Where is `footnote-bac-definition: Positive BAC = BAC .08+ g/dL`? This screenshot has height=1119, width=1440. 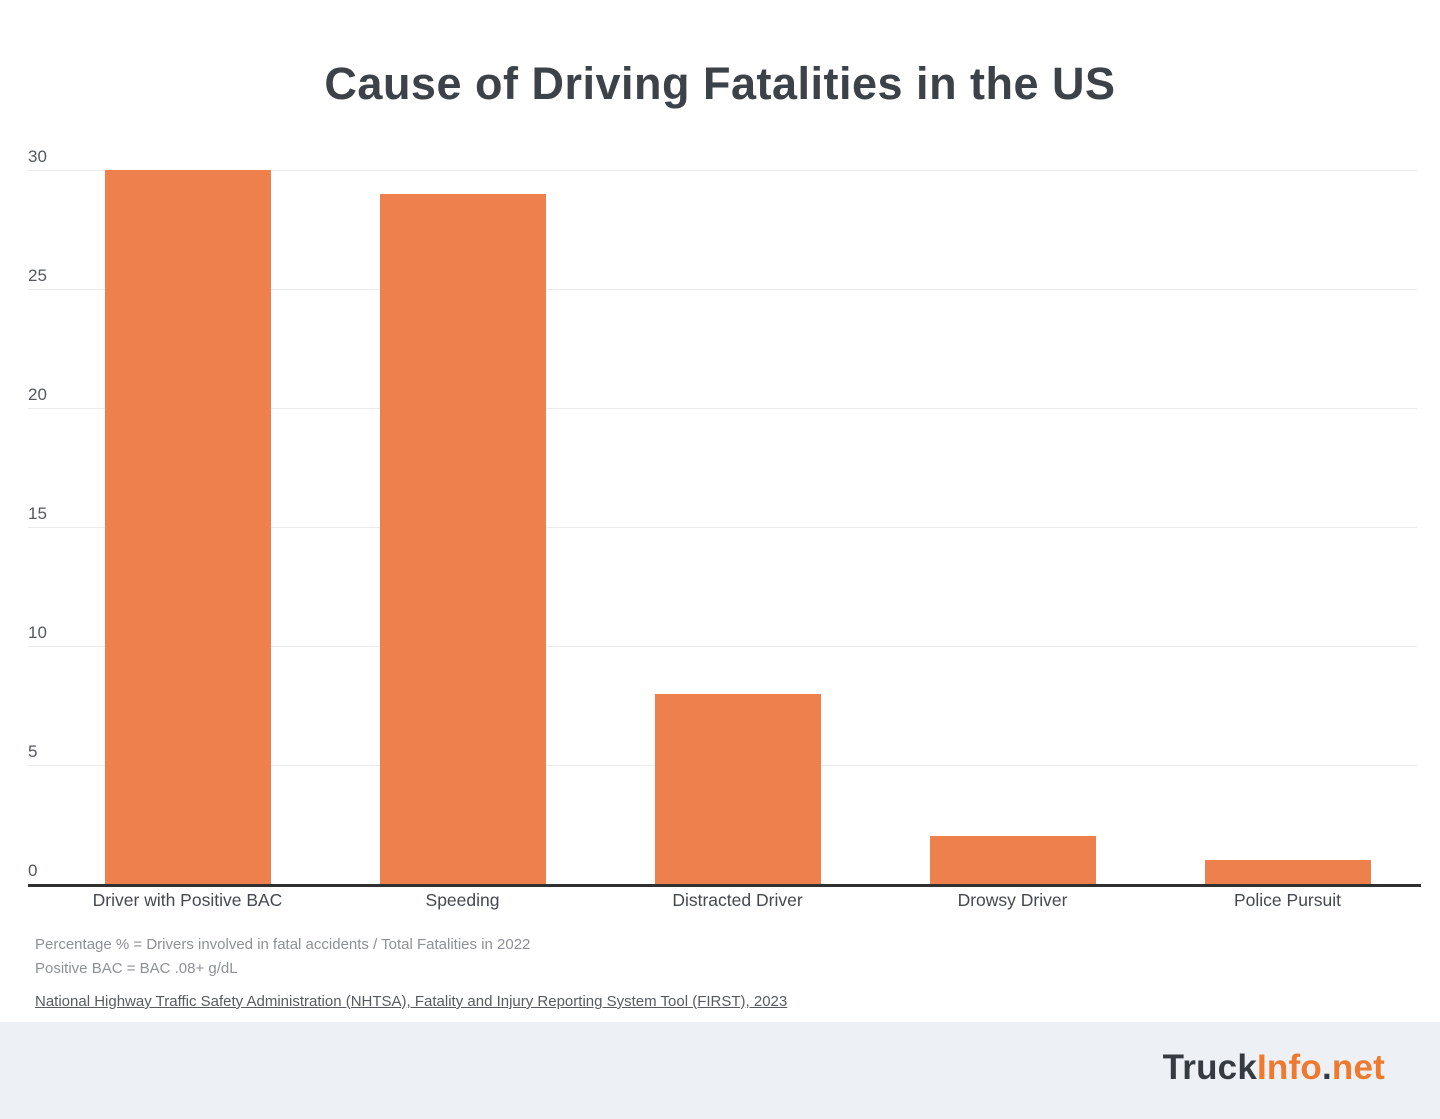
footnote-bac-definition: Positive BAC = BAC .08+ g/dL is located at coordinates (136, 968).